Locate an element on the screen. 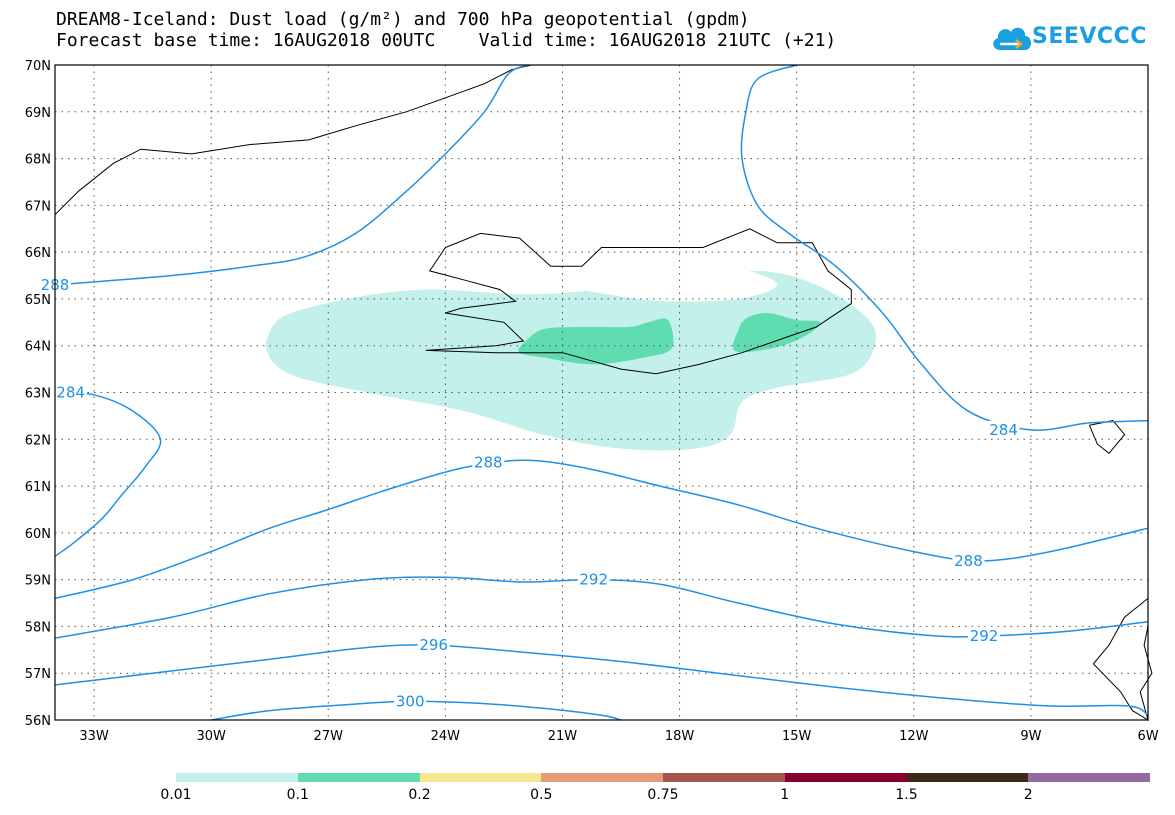  legend-label: 1 is located at coordinates (785, 795).